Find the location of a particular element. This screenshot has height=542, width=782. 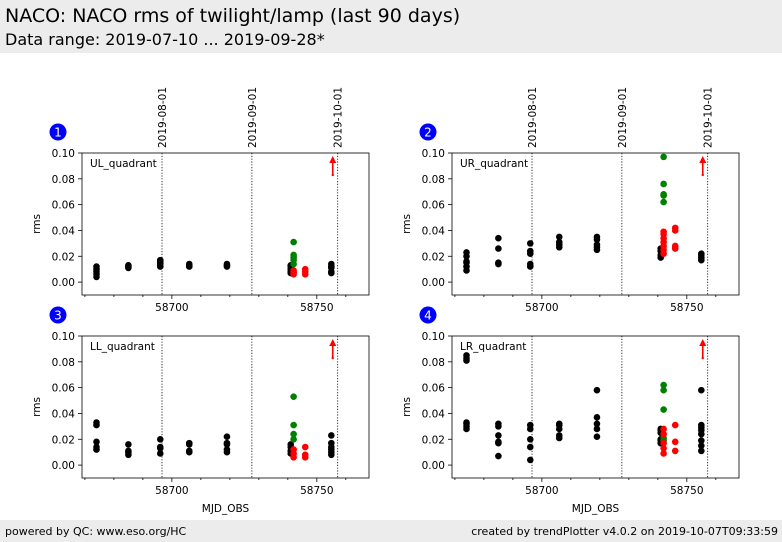

date-marker-label: 2019-09-01 is located at coordinates (623, 117).